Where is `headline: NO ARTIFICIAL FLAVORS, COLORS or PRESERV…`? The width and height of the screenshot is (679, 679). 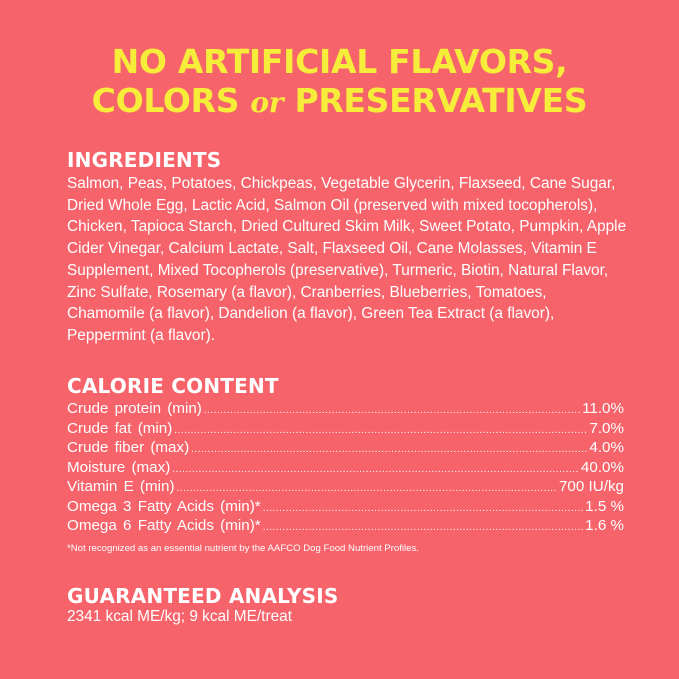 headline: NO ARTIFICIAL FLAVORS, COLORS or PRESERV… is located at coordinates (339, 82).